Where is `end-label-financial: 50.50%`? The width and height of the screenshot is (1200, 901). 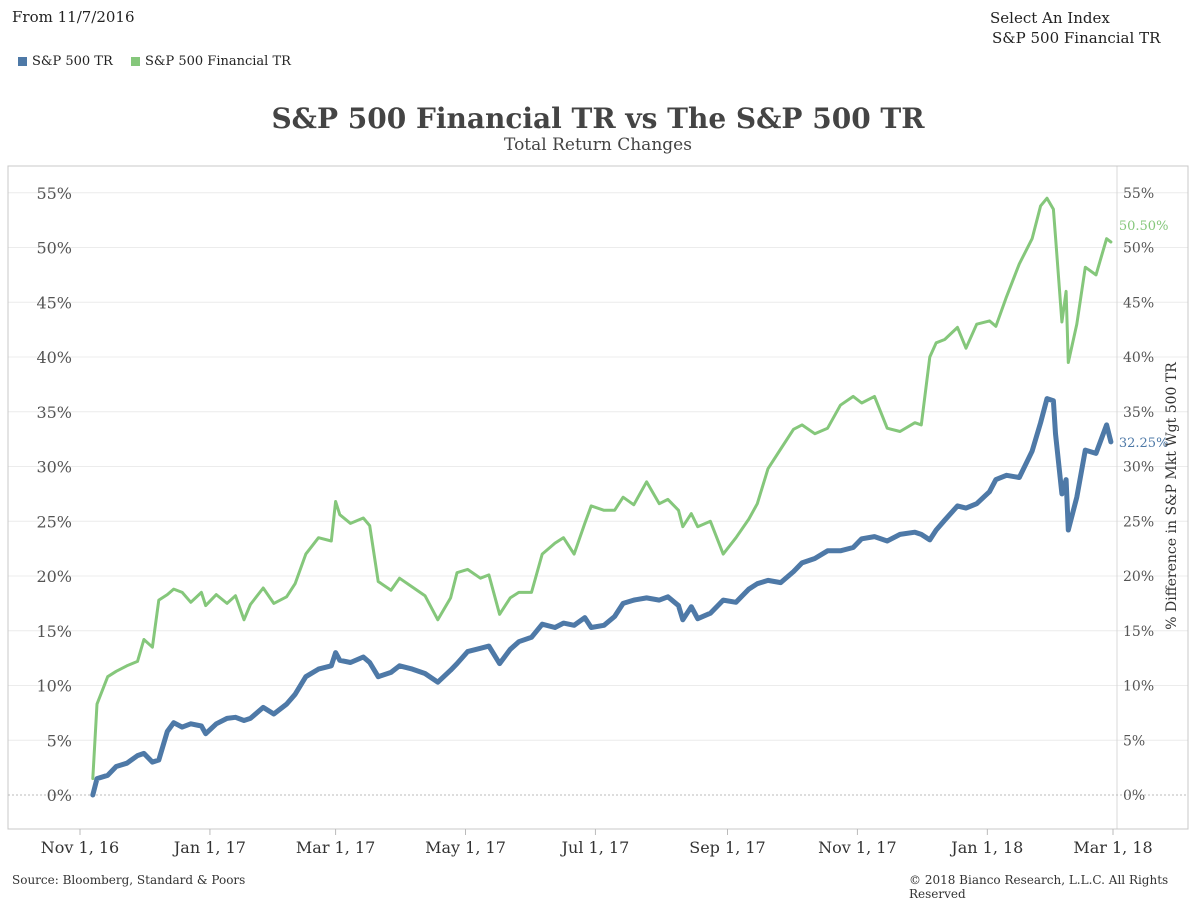
end-label-financial: 50.50% is located at coordinates (1144, 226).